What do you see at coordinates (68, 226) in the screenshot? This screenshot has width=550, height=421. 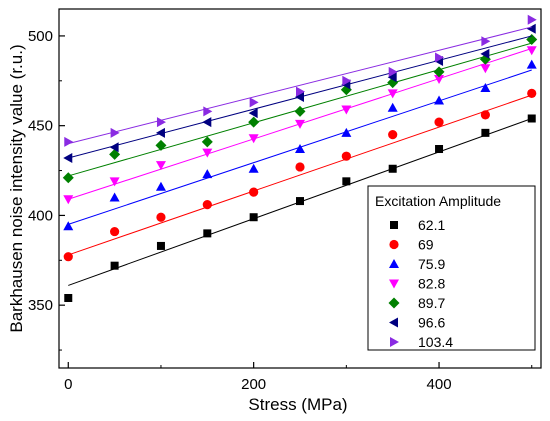 I see `data-point-75.9-0` at bounding box center [68, 226].